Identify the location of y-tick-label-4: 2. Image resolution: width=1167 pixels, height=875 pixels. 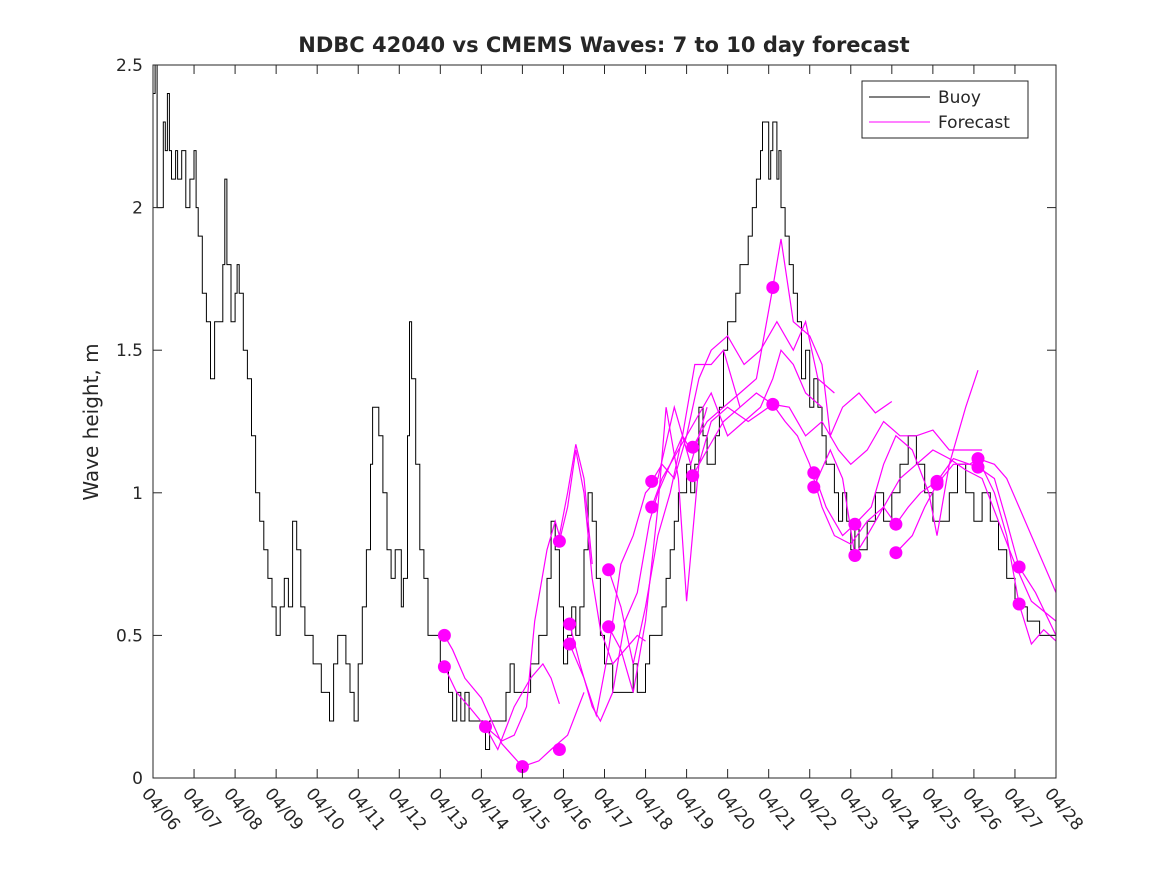
(137, 209).